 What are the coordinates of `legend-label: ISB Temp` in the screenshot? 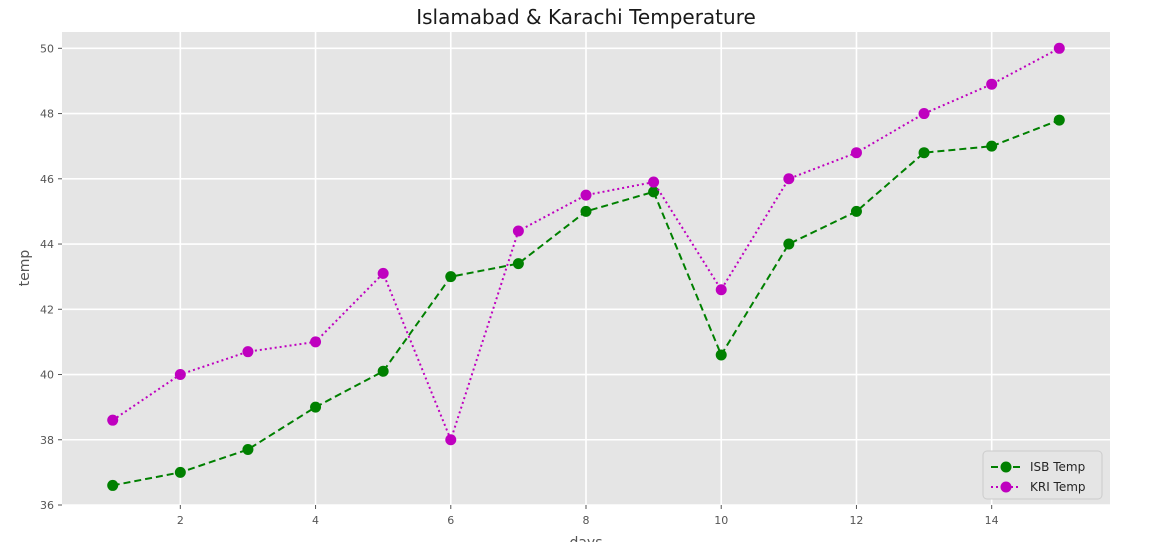 It's located at (1057, 467).